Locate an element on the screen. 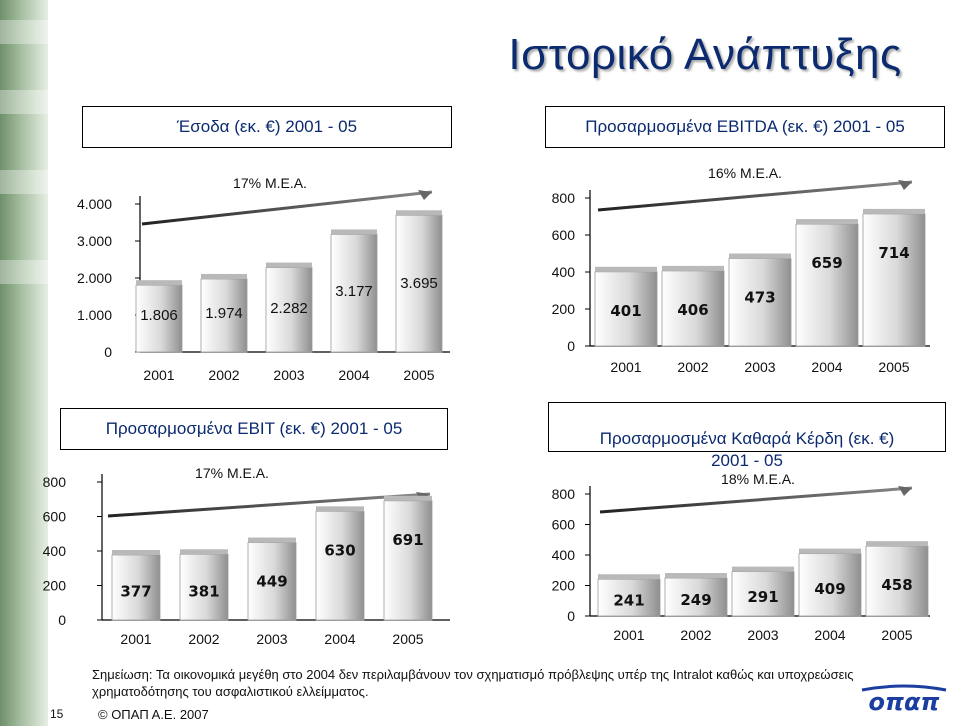 This screenshot has height=727, width=960. revenue-chart-title-text: Έσοδα (εκ. €) 2001 - 05 is located at coordinates (267, 126).